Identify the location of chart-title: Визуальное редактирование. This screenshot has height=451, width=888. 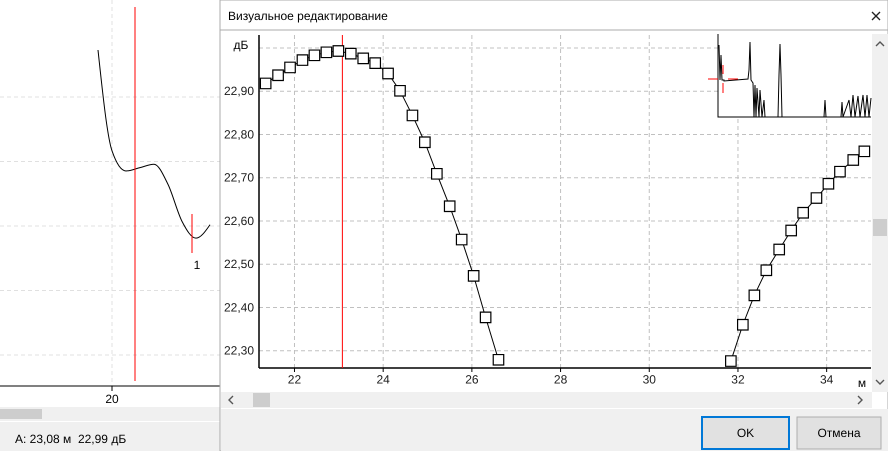
(308, 16).